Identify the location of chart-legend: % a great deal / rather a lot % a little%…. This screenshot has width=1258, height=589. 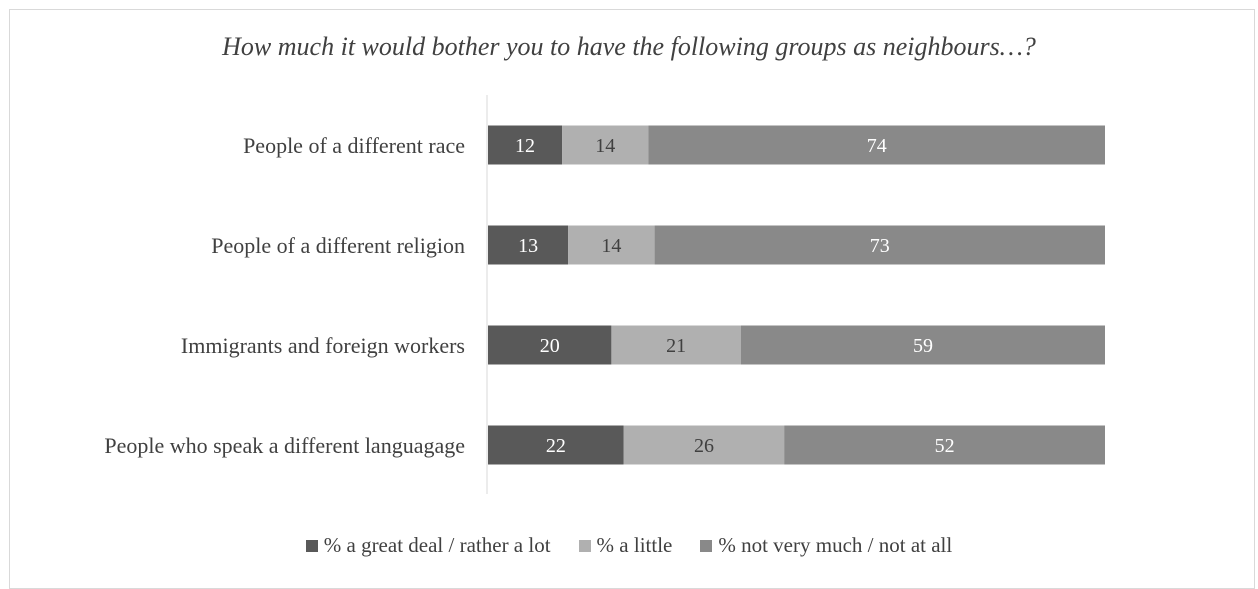
(629, 545).